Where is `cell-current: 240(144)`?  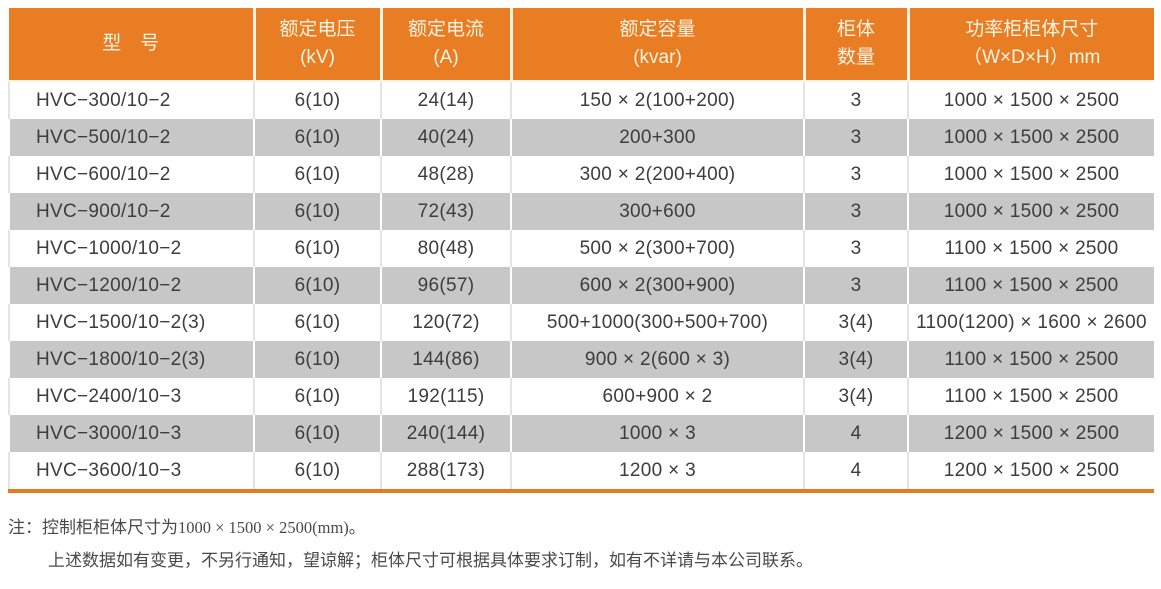 cell-current: 240(144) is located at coordinates (445, 433).